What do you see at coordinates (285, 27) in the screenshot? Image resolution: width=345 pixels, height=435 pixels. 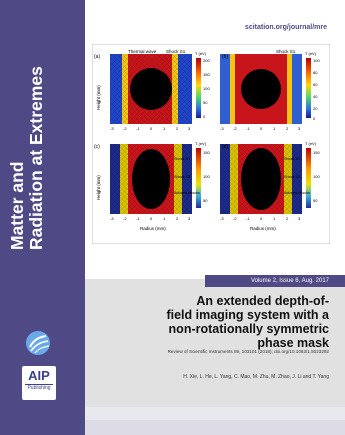 I see `journal-url: scitation.org/journal/mre` at bounding box center [285, 27].